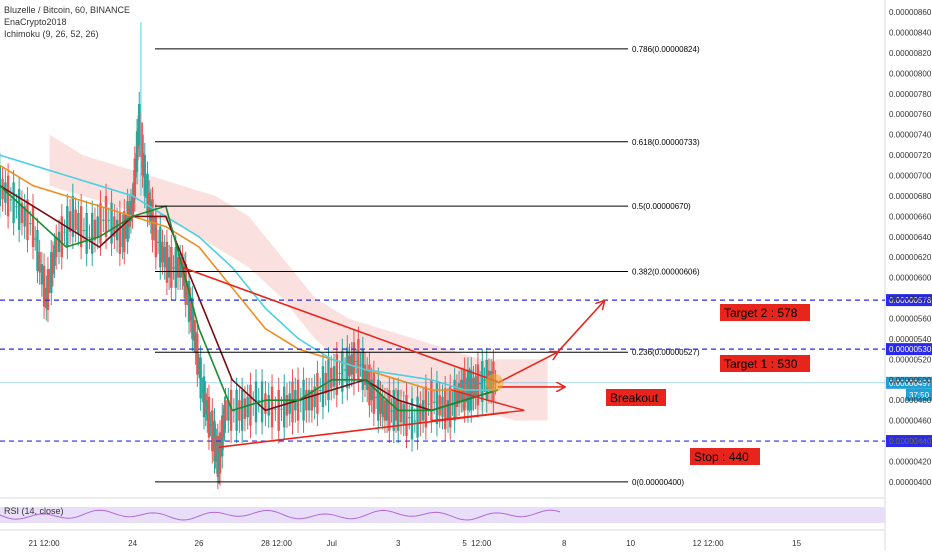  I want to click on fib-level-label: 0.618(0.00000733), so click(666, 142).